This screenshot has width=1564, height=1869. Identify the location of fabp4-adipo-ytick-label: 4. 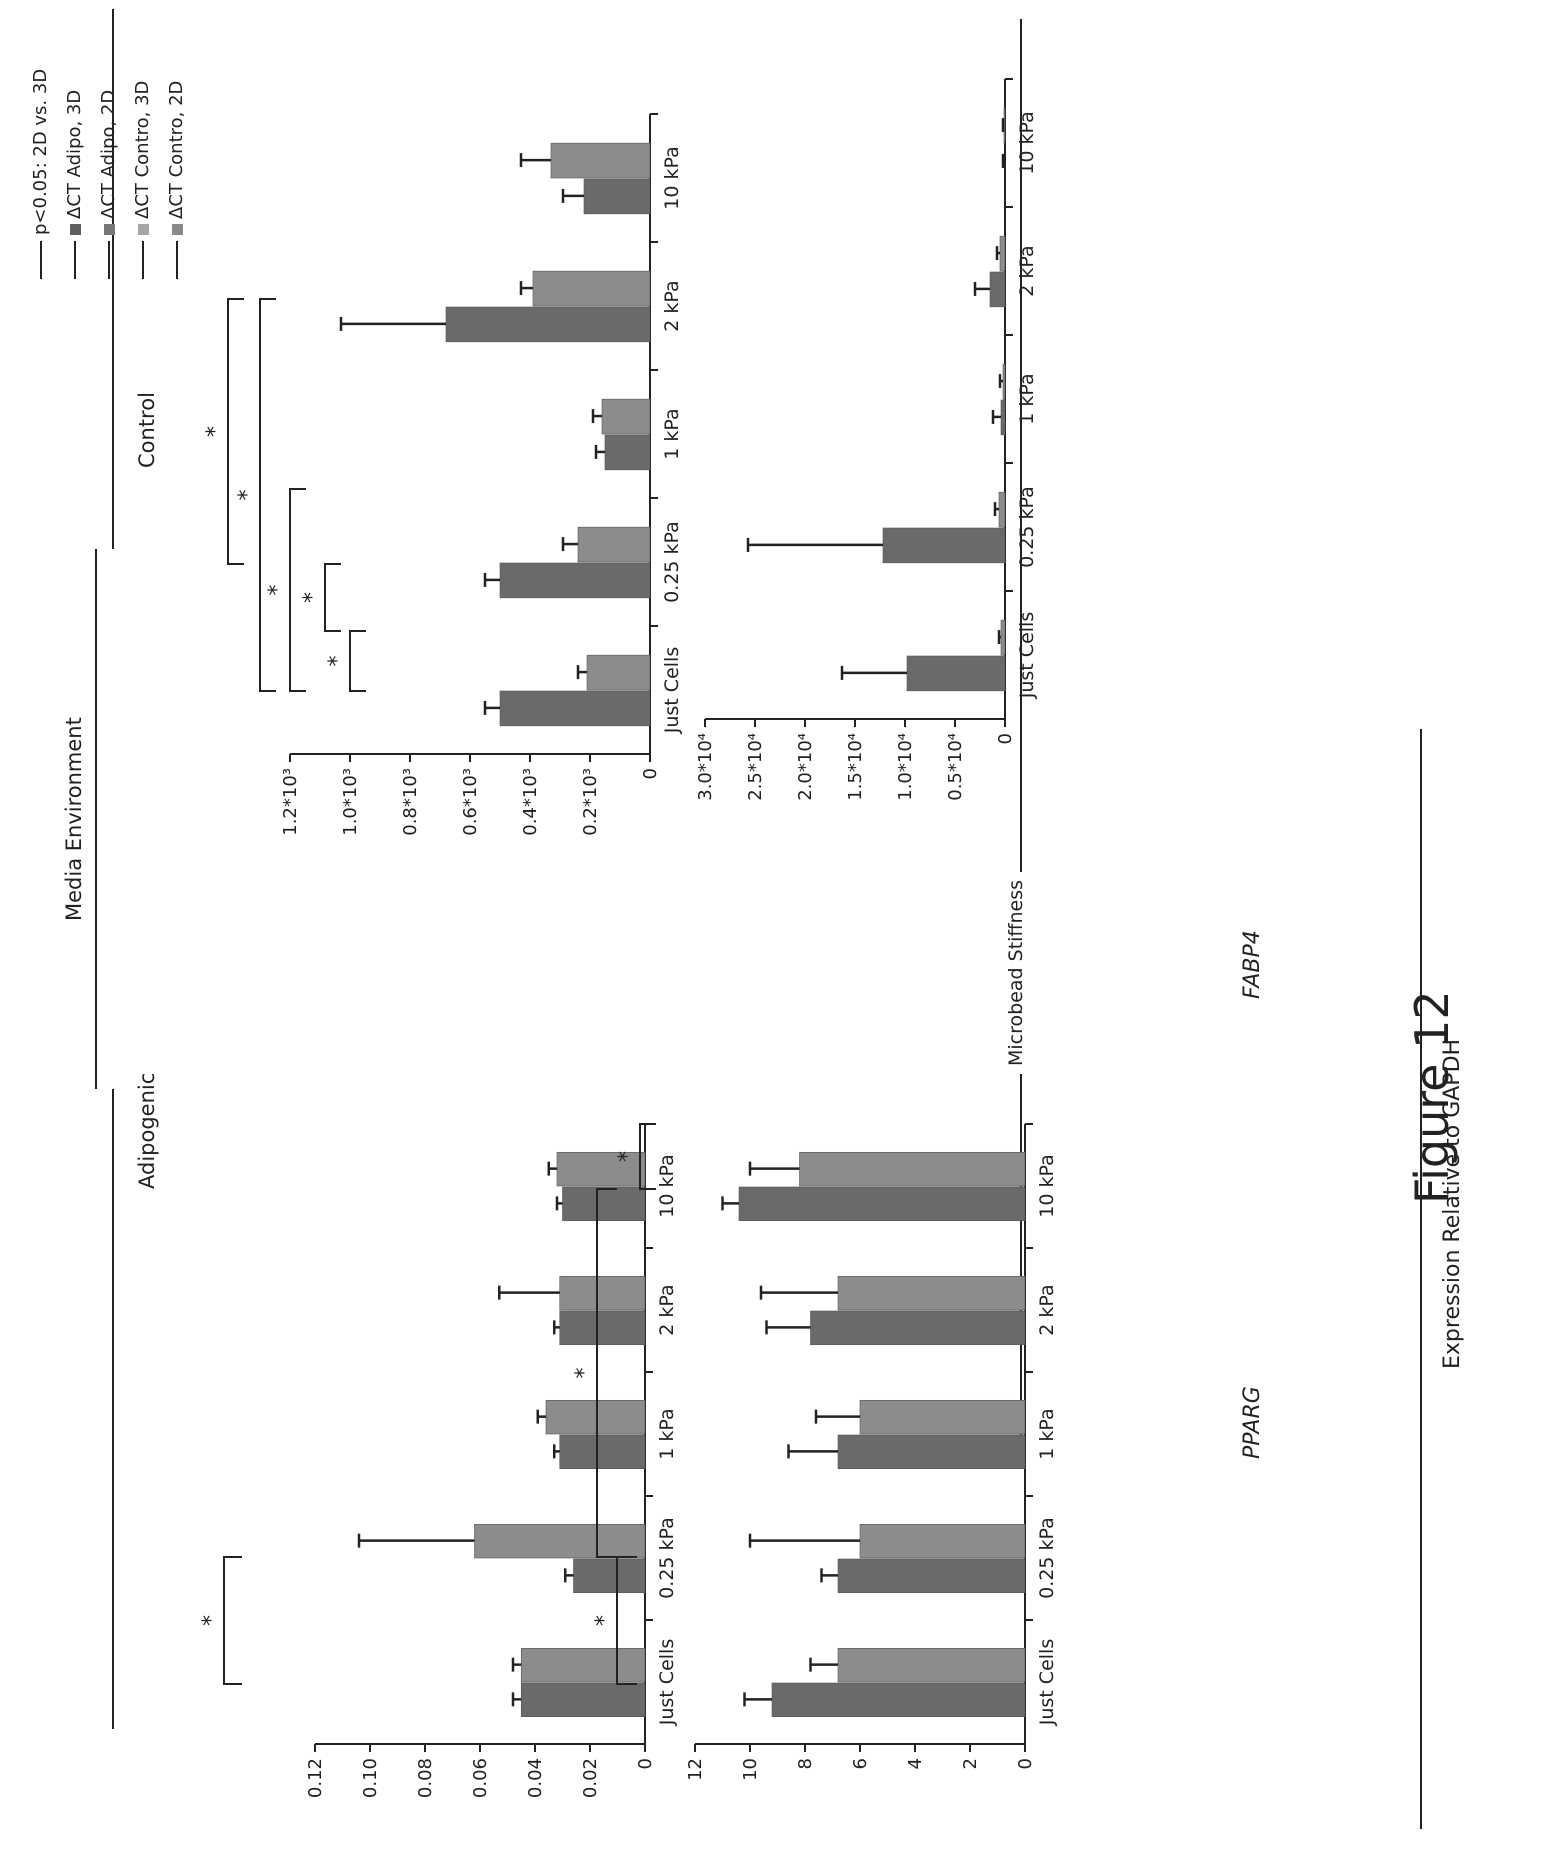
(915, 1763).